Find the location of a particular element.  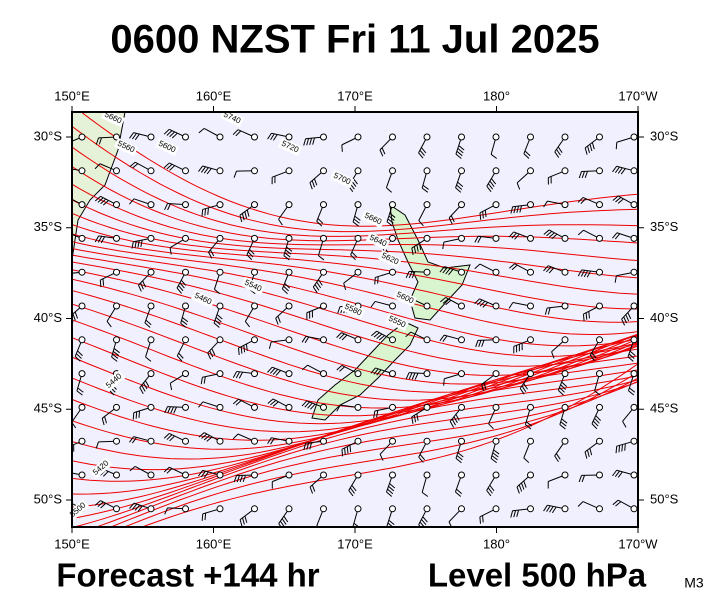

top-label: 150°E is located at coordinates (72, 95).